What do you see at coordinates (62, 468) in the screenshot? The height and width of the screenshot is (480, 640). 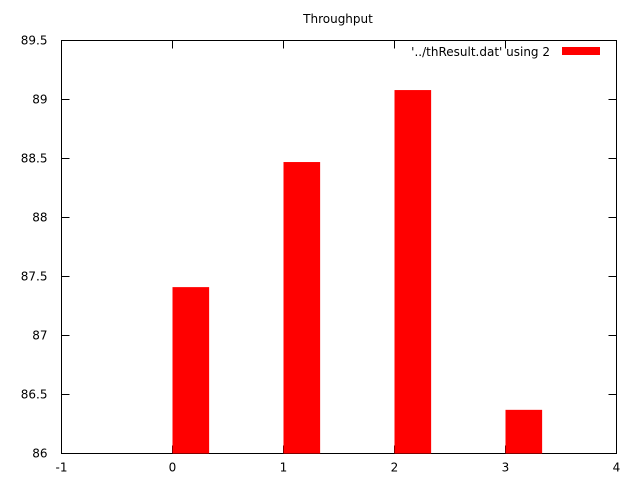 I see `x-tick-label: -1` at bounding box center [62, 468].